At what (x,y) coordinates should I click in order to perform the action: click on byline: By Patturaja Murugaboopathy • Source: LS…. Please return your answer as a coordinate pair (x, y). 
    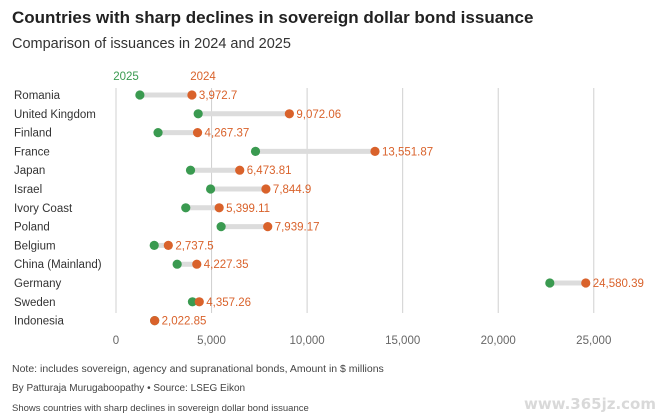
    Looking at the image, I should click on (129, 388).